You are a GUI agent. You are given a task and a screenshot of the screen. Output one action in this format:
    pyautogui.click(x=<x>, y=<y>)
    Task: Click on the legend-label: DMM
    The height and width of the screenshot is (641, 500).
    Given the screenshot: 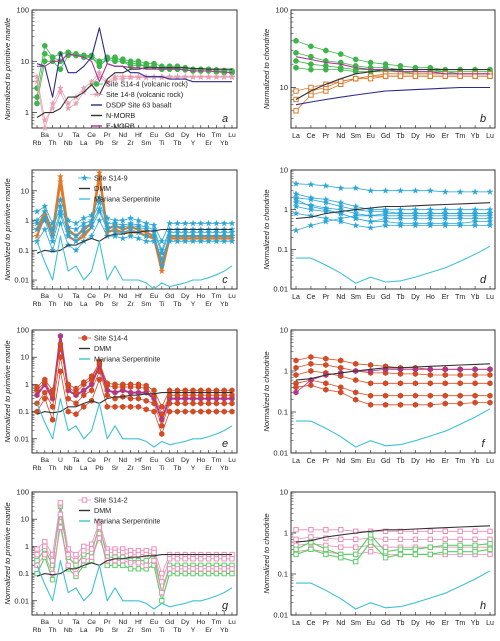 What is the action you would take?
    pyautogui.click(x=102, y=510)
    